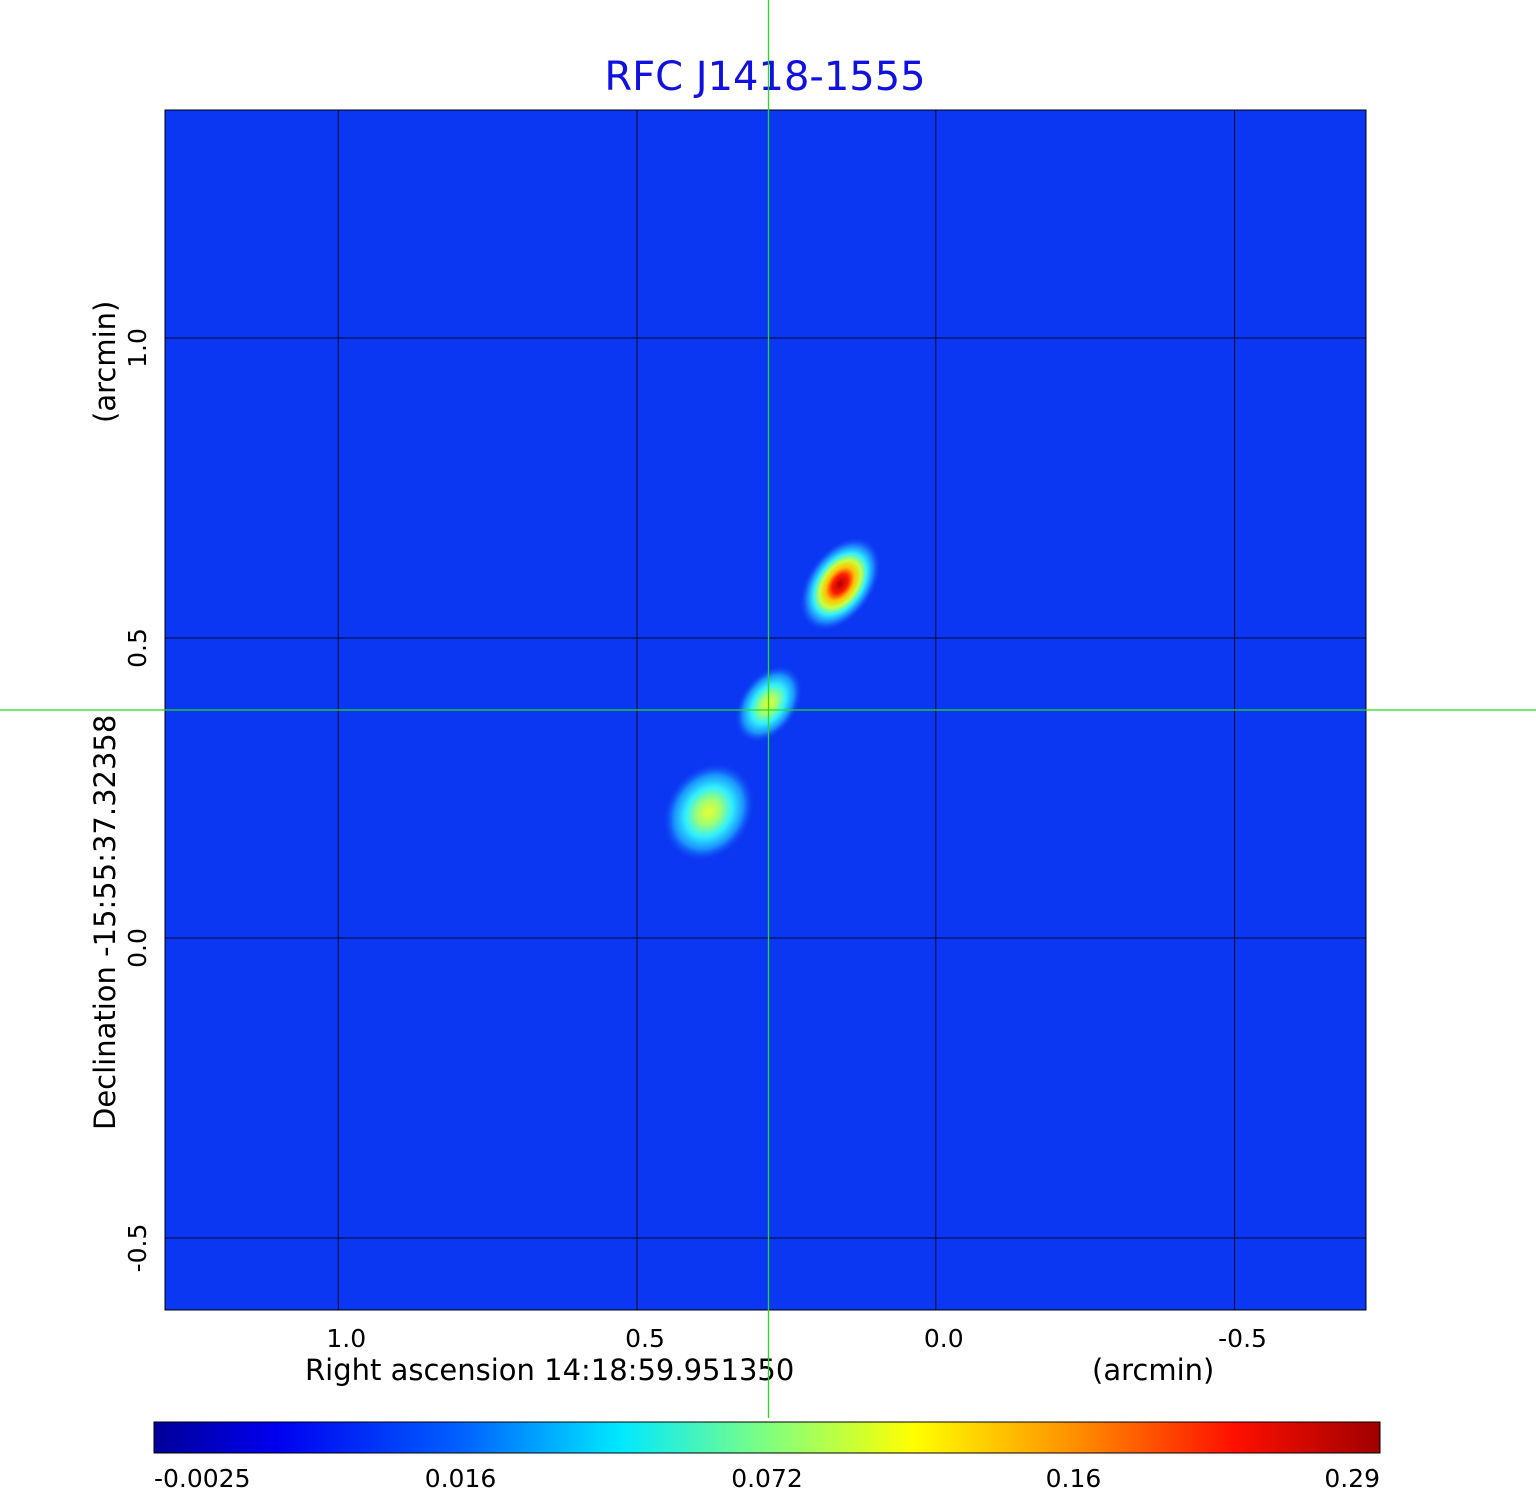 This screenshot has height=1511, width=1536. I want to click on y-tick-labels: 1.0 0.5 0.0 -0.5, so click(137, 800).